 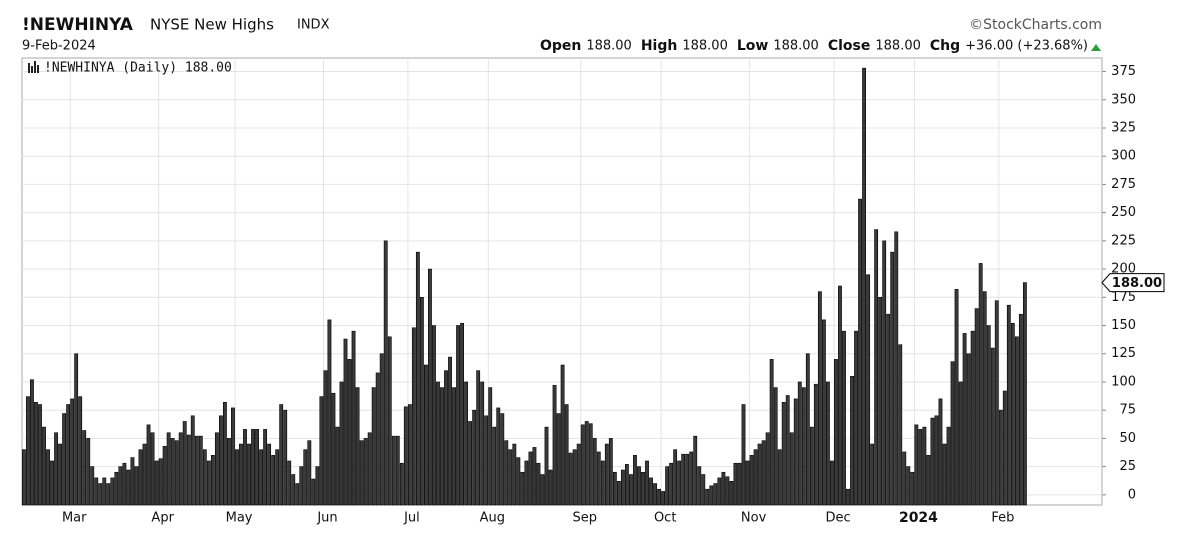 What do you see at coordinates (1127, 466) in the screenshot?
I see `y-tick-label: 25` at bounding box center [1127, 466].